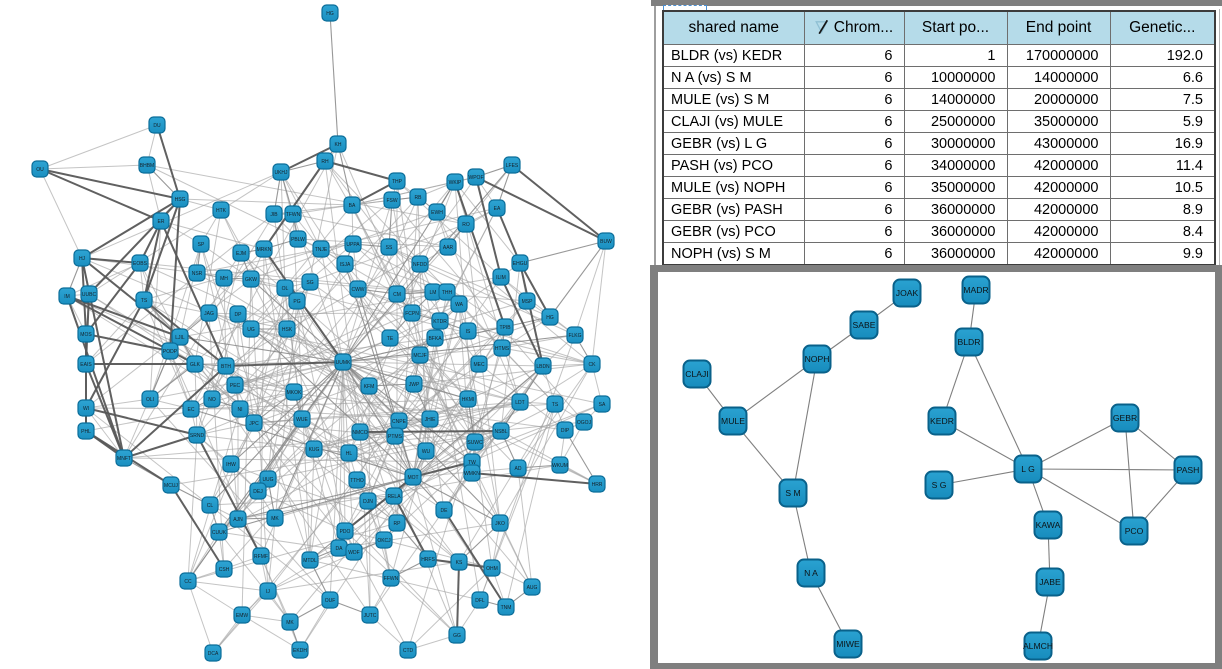 Image resolution: width=1222 pixels, height=669 pixels. Describe the element at coordinates (448, 248) in the screenshot. I see `svg-text: AAR` at that location.